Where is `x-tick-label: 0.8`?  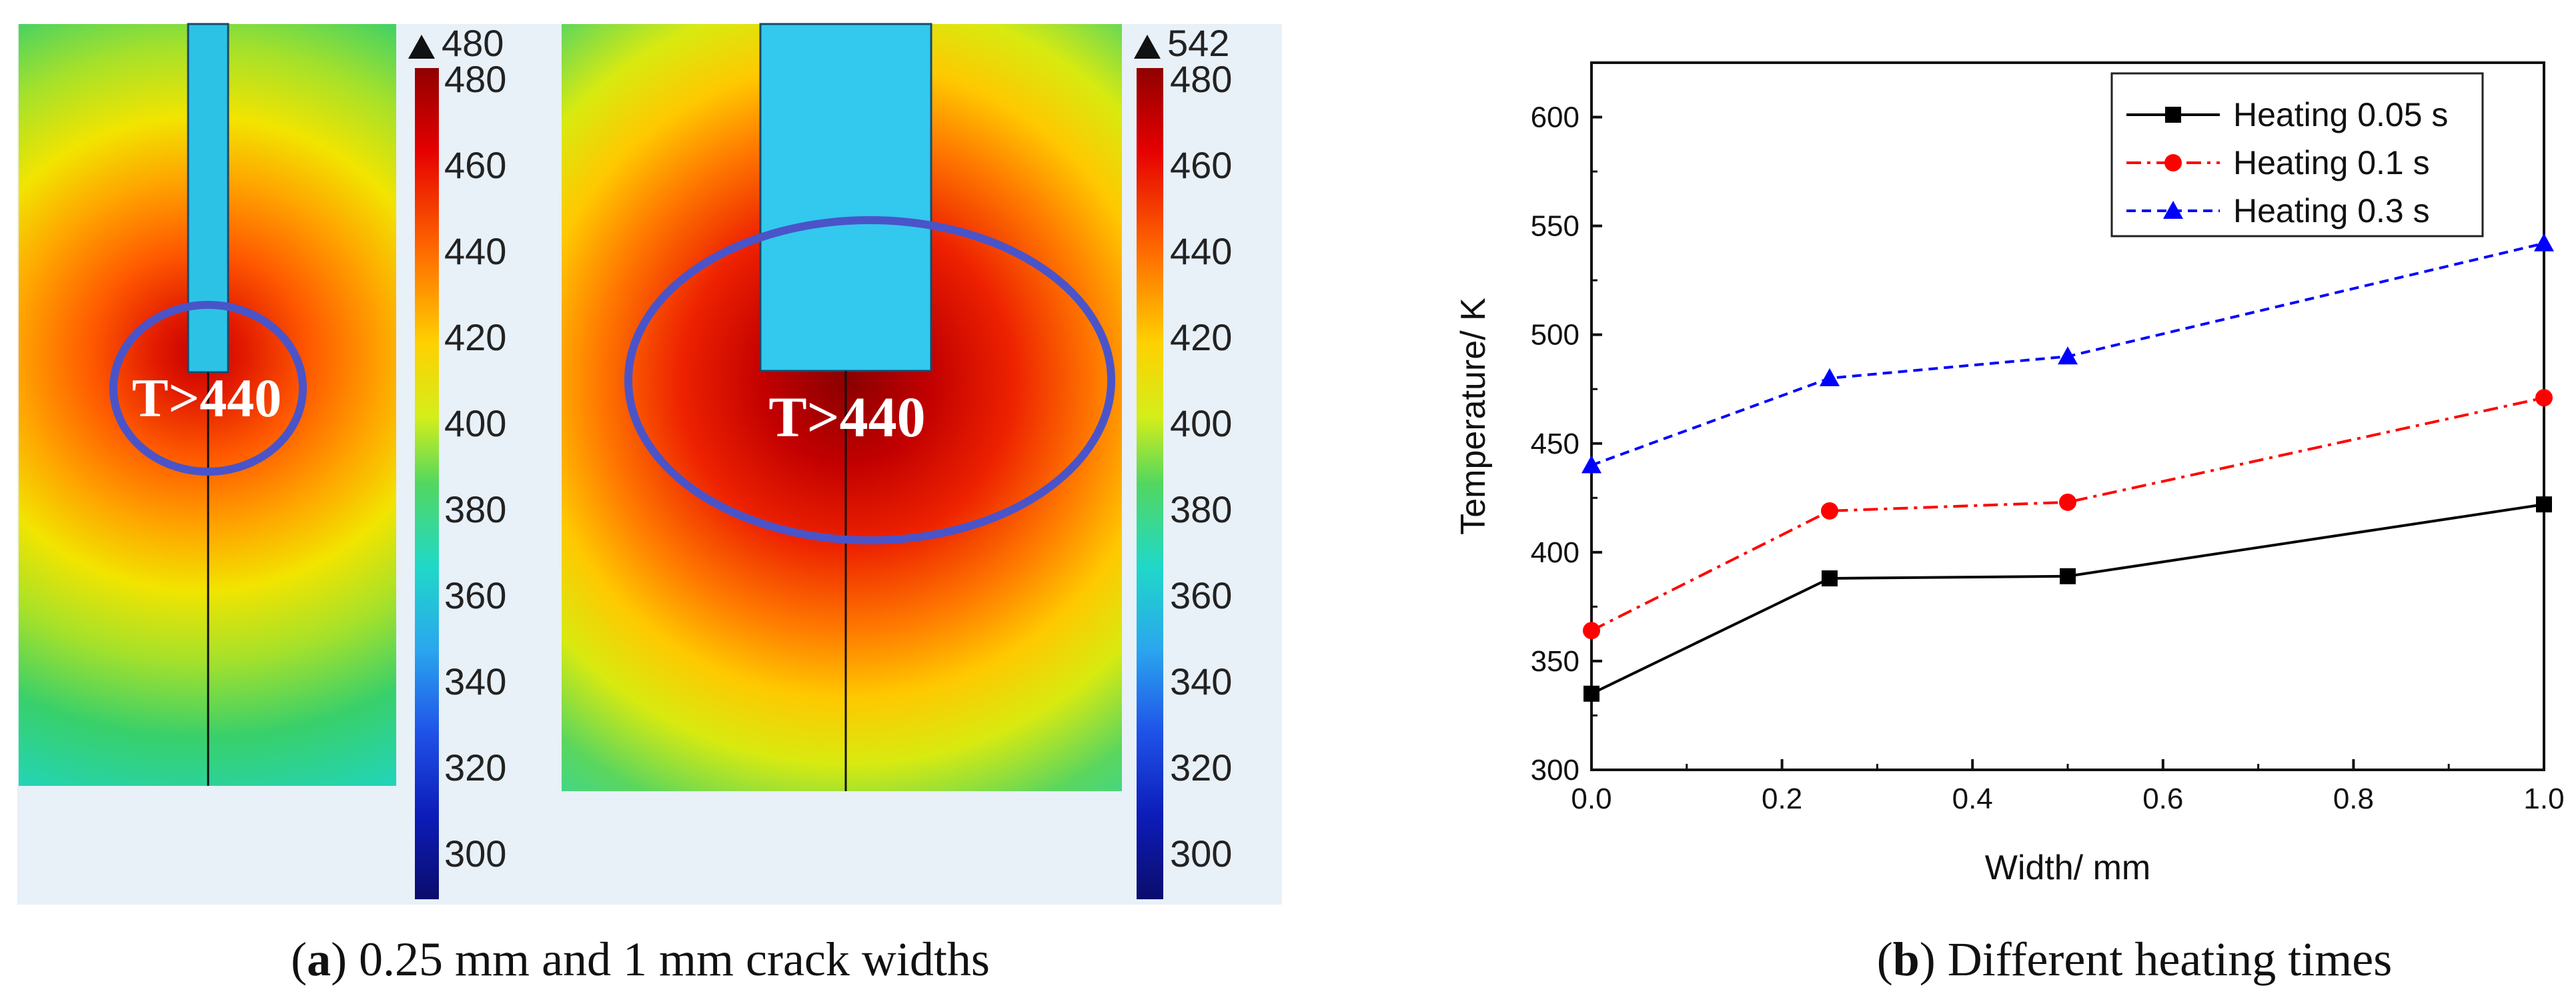
x-tick-label: 0.8 is located at coordinates (2353, 799).